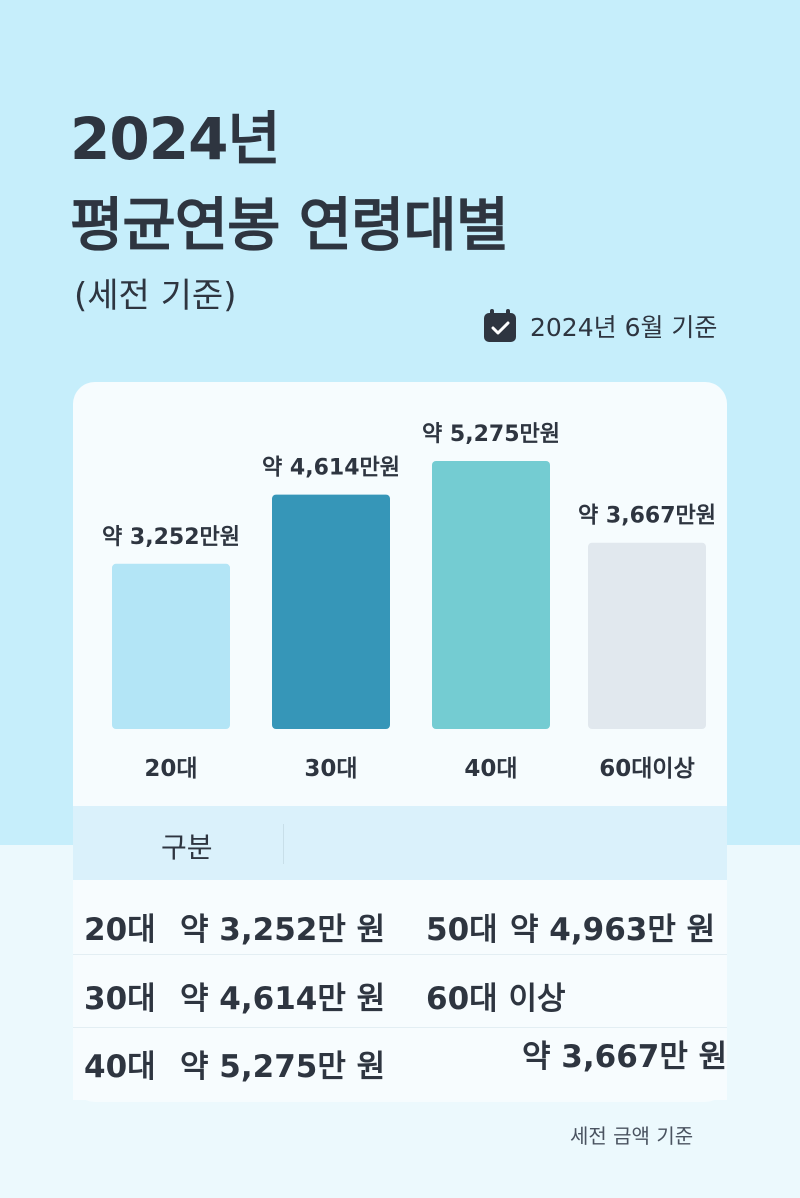  I want to click on page-title: 평균연봉 연령대별, so click(289, 225).